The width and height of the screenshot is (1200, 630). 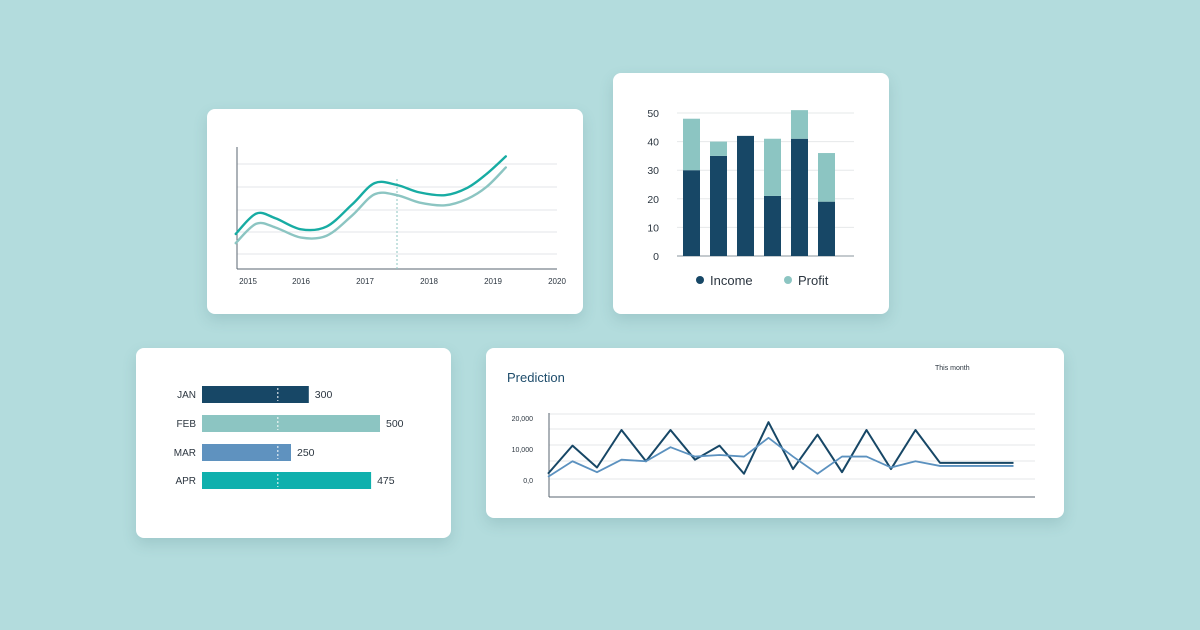 I want to click on line-chart-card: 2015 2016 2017 2018 2019 2020, so click(x=395, y=211).